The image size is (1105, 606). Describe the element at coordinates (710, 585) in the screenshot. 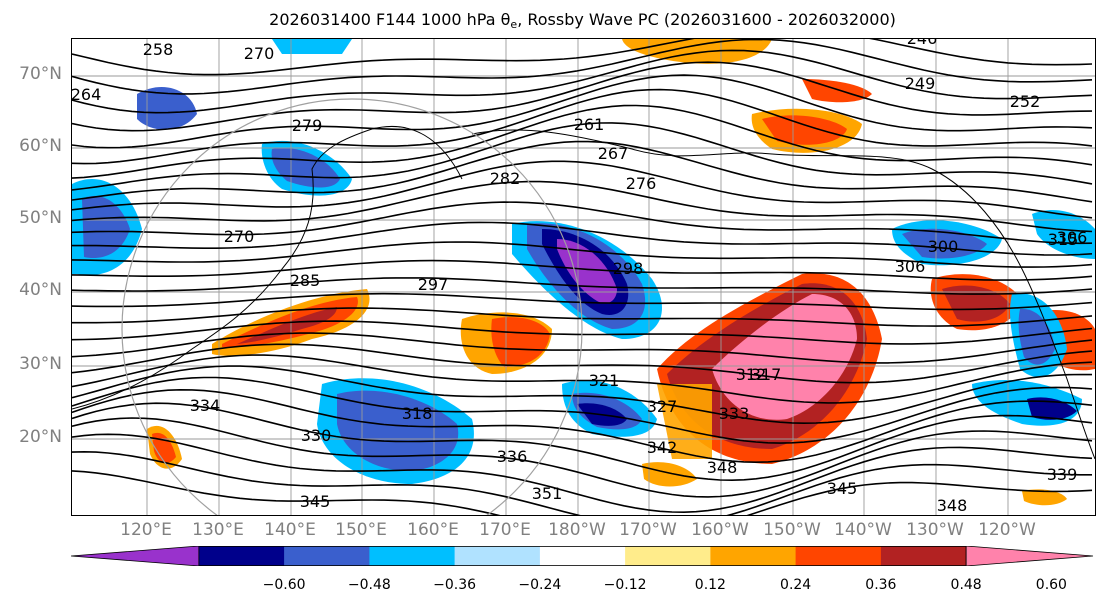

I see `colorbar-tick-label: 0.12` at that location.